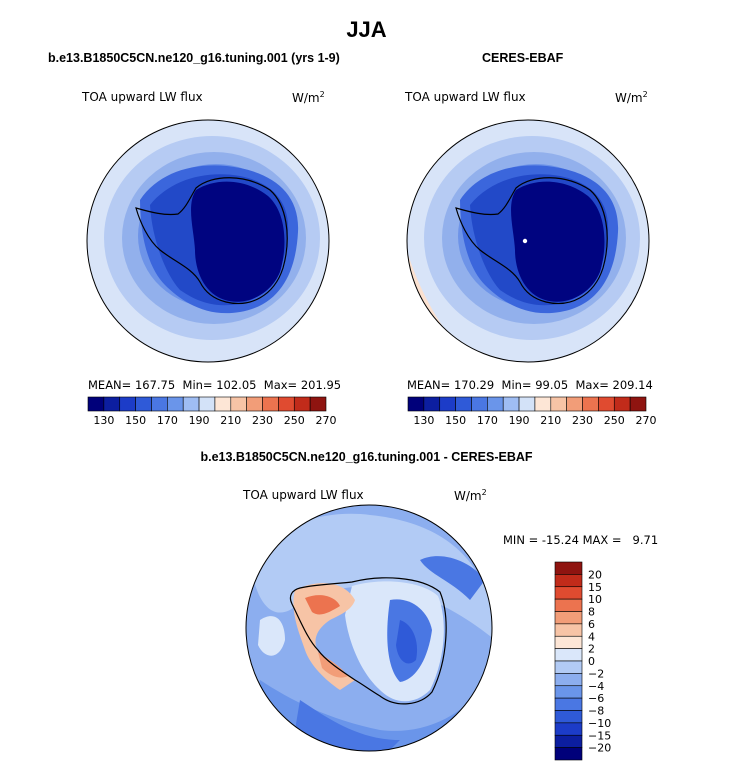  What do you see at coordinates (487, 420) in the screenshot?
I see `colorbar-tick-label: 170` at bounding box center [487, 420].